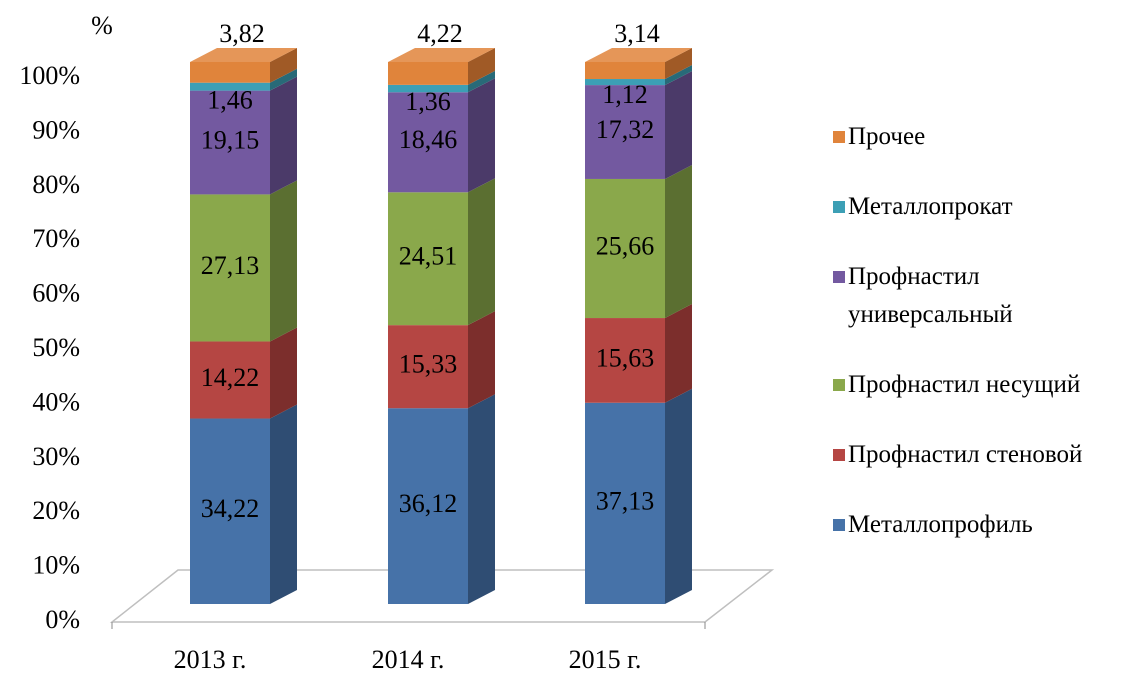 This screenshot has width=1147, height=673. What do you see at coordinates (56, 347) in the screenshot?
I see `y-tick-label: 50%` at bounding box center [56, 347].